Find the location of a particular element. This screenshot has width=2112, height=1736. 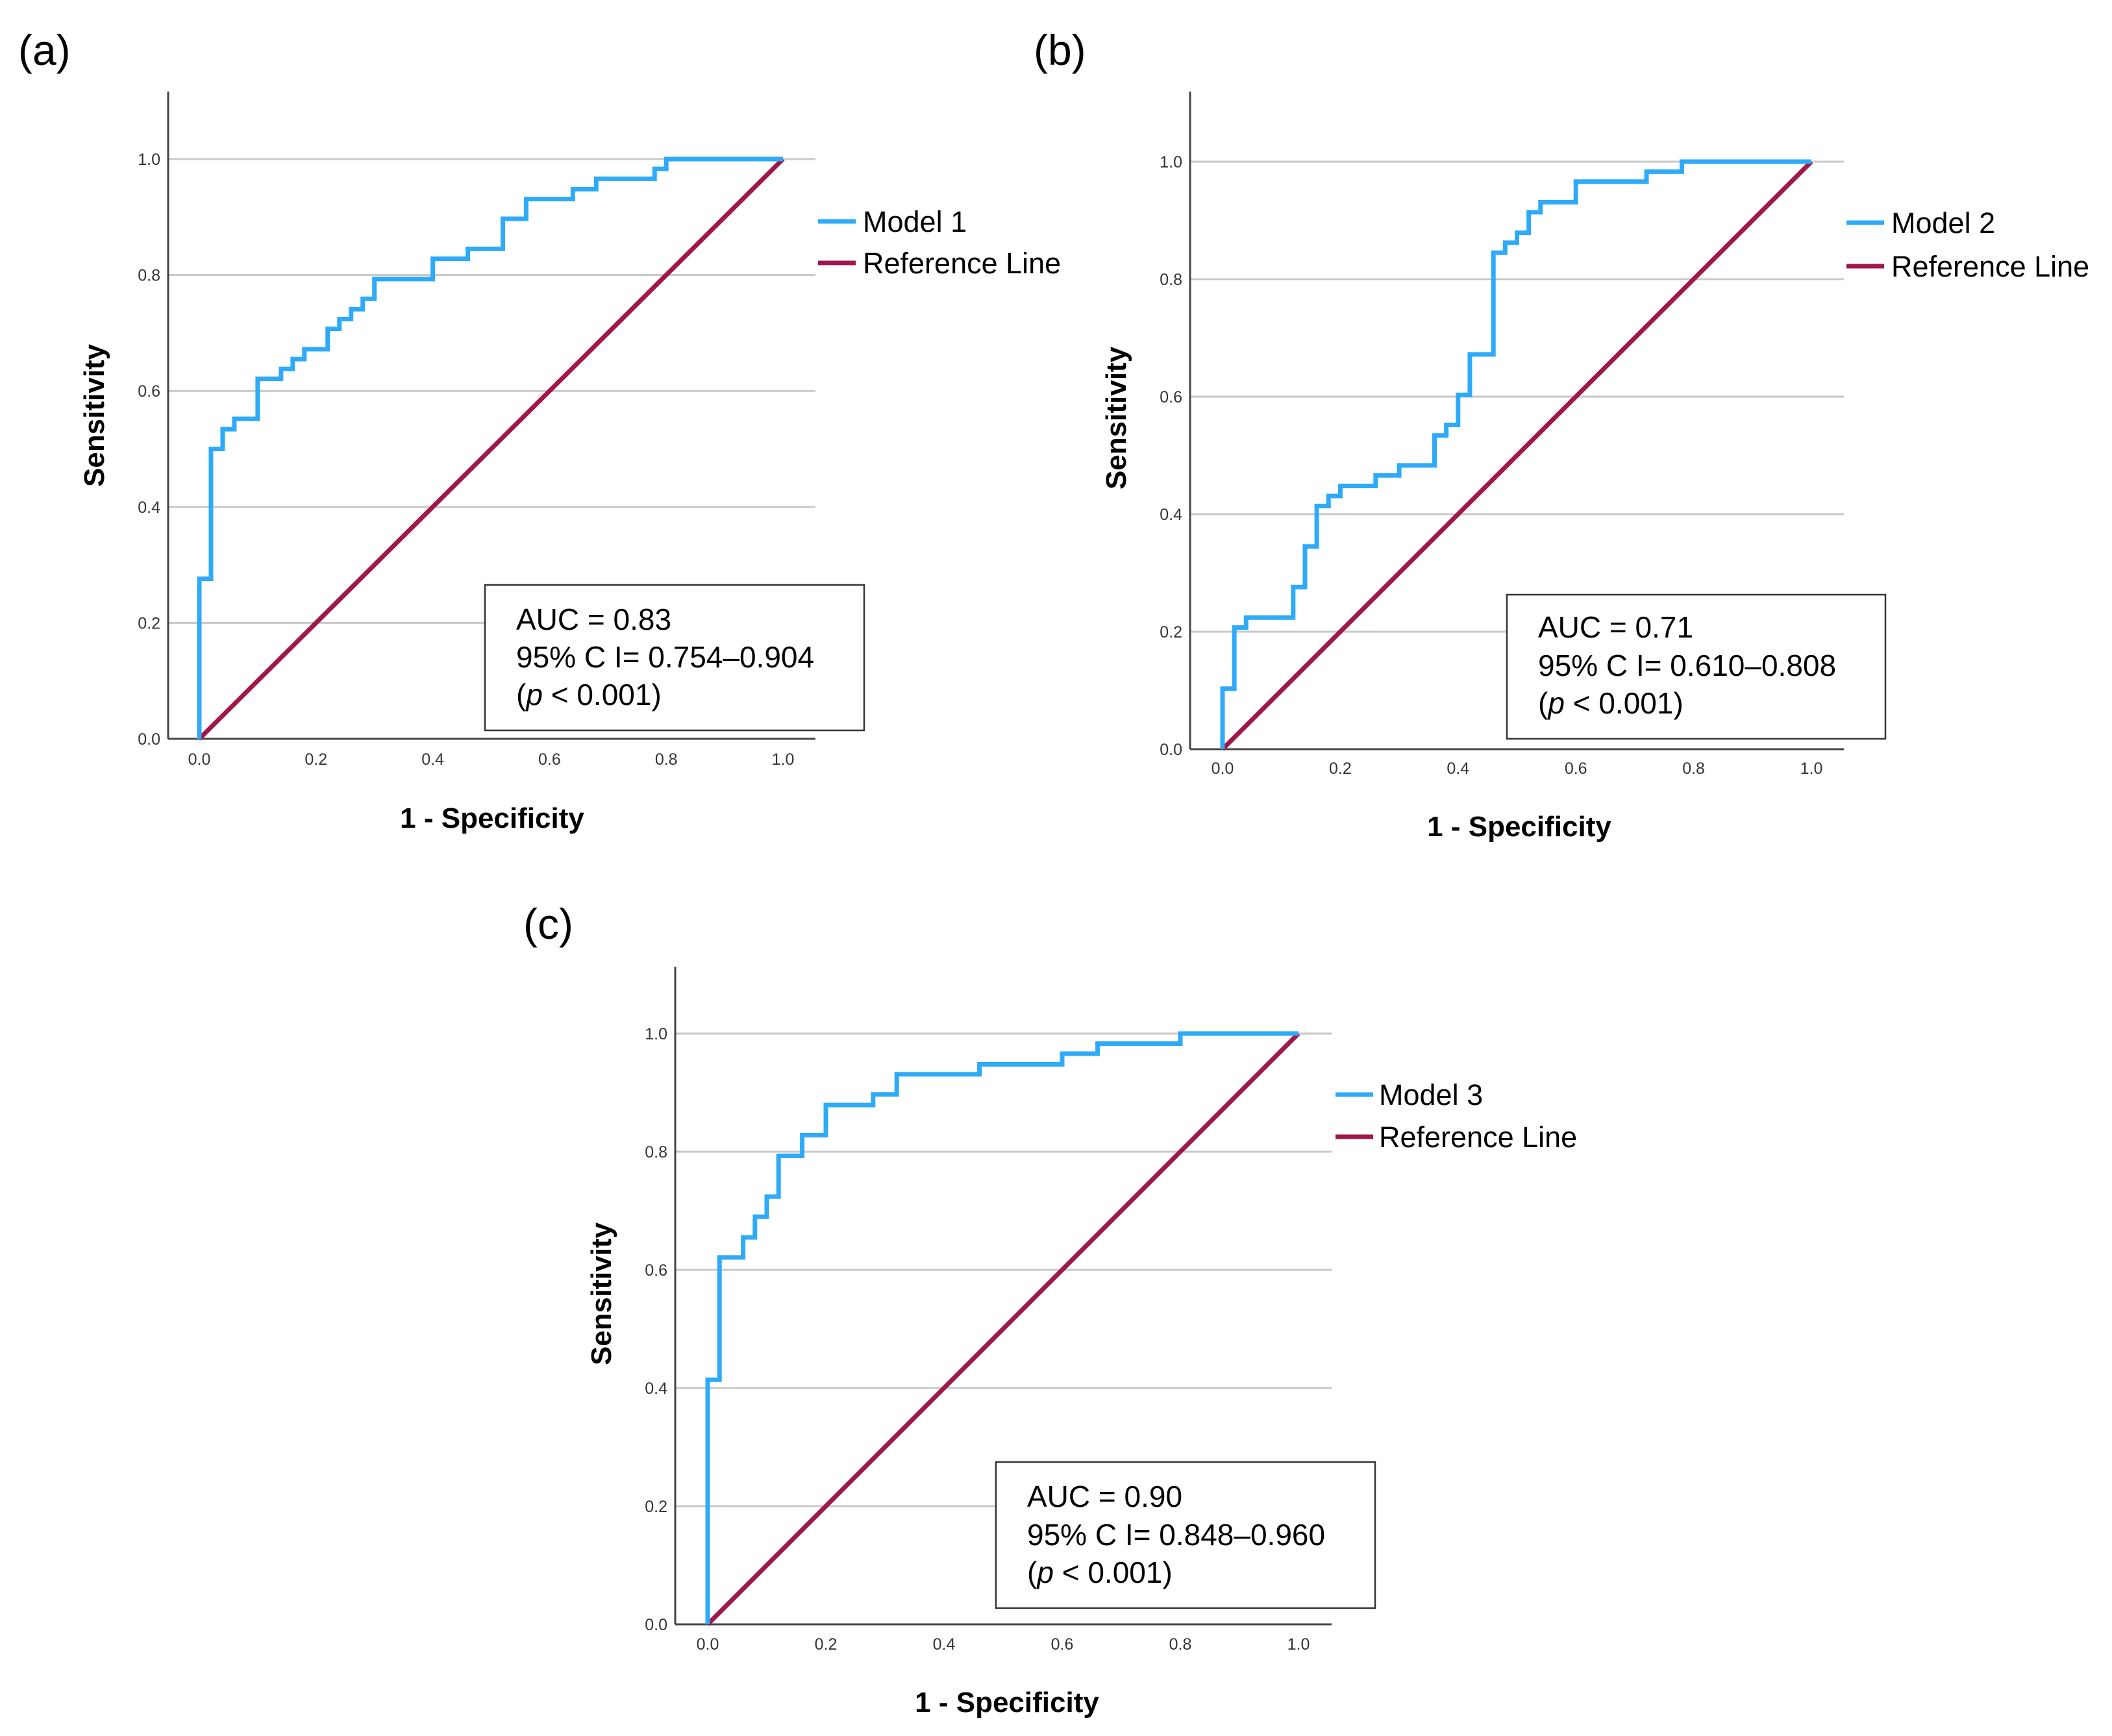

auc-value: AUC = 0.90 is located at coordinates (1104, 1496).